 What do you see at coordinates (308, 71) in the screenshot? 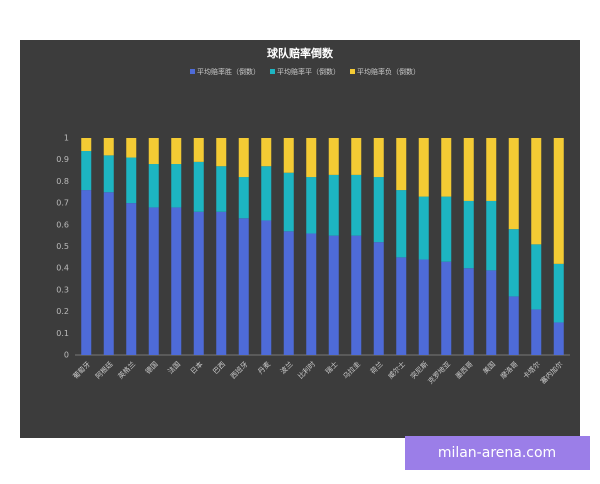
I see `legend-label: 平均赔率平（倒数）` at bounding box center [308, 71].